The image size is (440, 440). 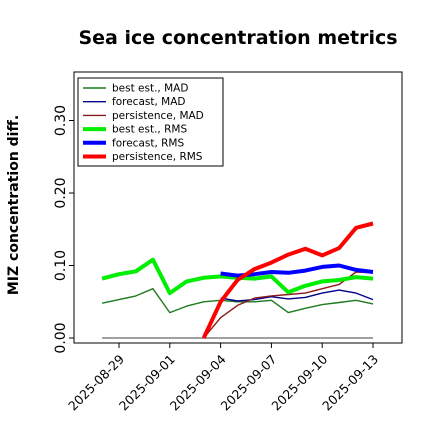 I want to click on legend-label: forecast, MAD, so click(x=148, y=102).